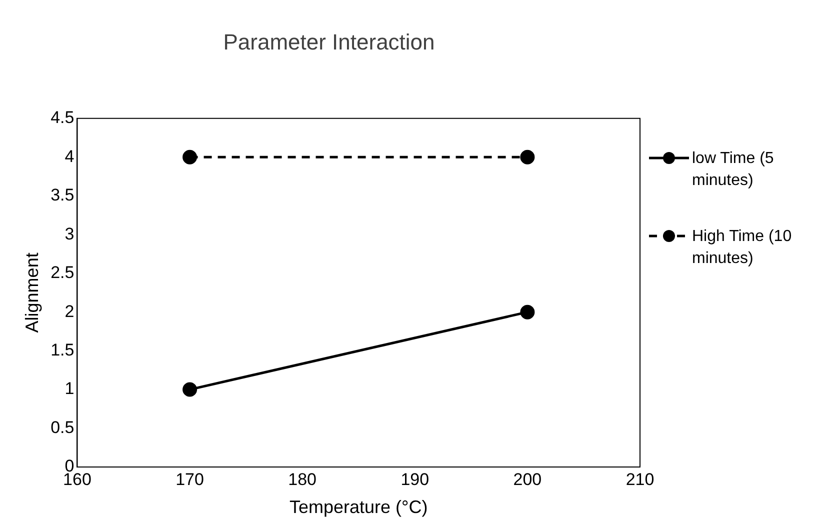 Image resolution: width=840 pixels, height=531 pixels. Describe the element at coordinates (62, 350) in the screenshot. I see `y-tick-label: 1.5` at that location.